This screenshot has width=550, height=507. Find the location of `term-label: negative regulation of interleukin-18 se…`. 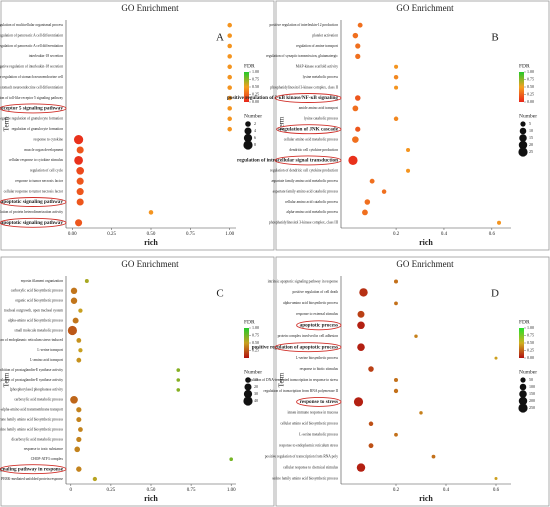

term-label: negative regulation of interleukin-18 se… is located at coordinates (31, 67).